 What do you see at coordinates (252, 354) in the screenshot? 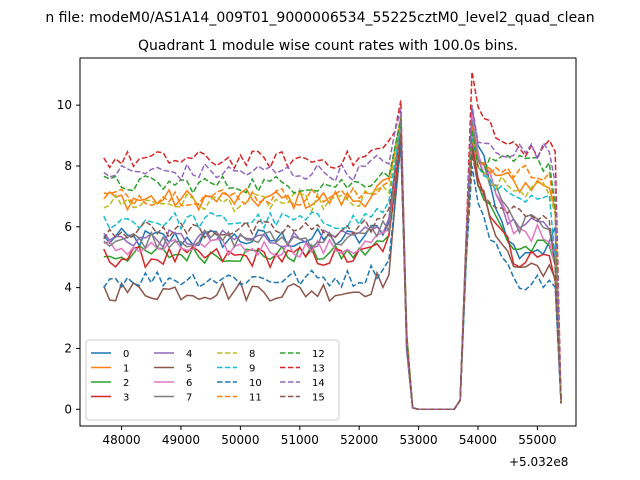
I see `legend-label-8: 8` at bounding box center [252, 354].